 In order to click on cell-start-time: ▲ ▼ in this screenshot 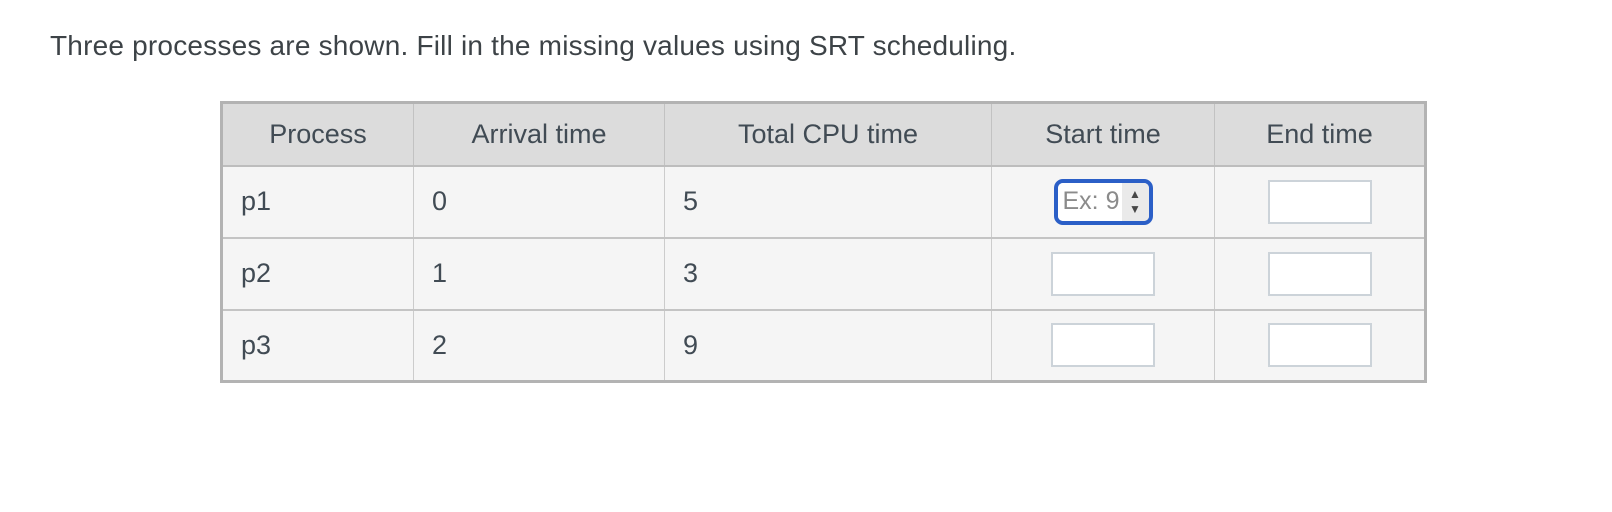, I will do `click(1103, 201)`.